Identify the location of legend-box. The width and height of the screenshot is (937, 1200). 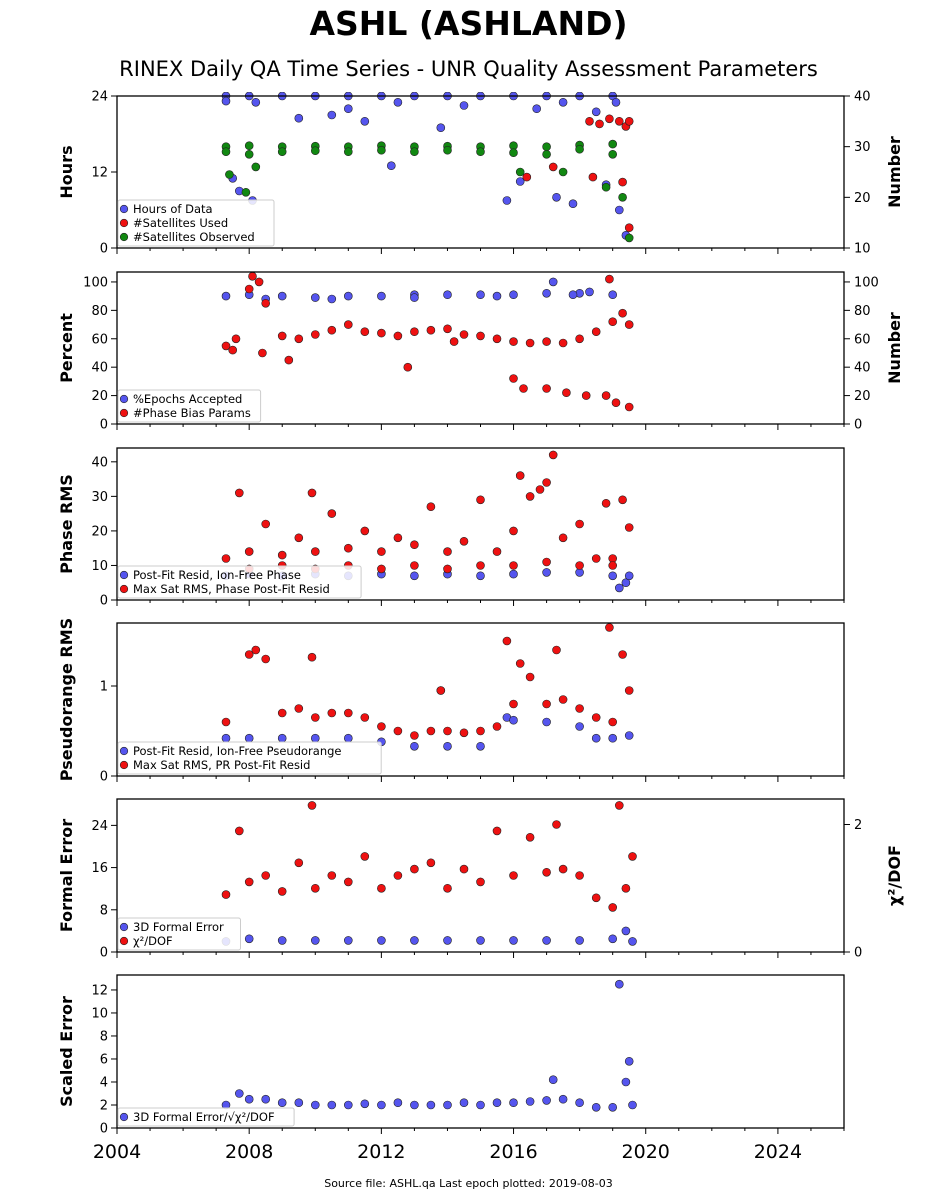
(206, 1117).